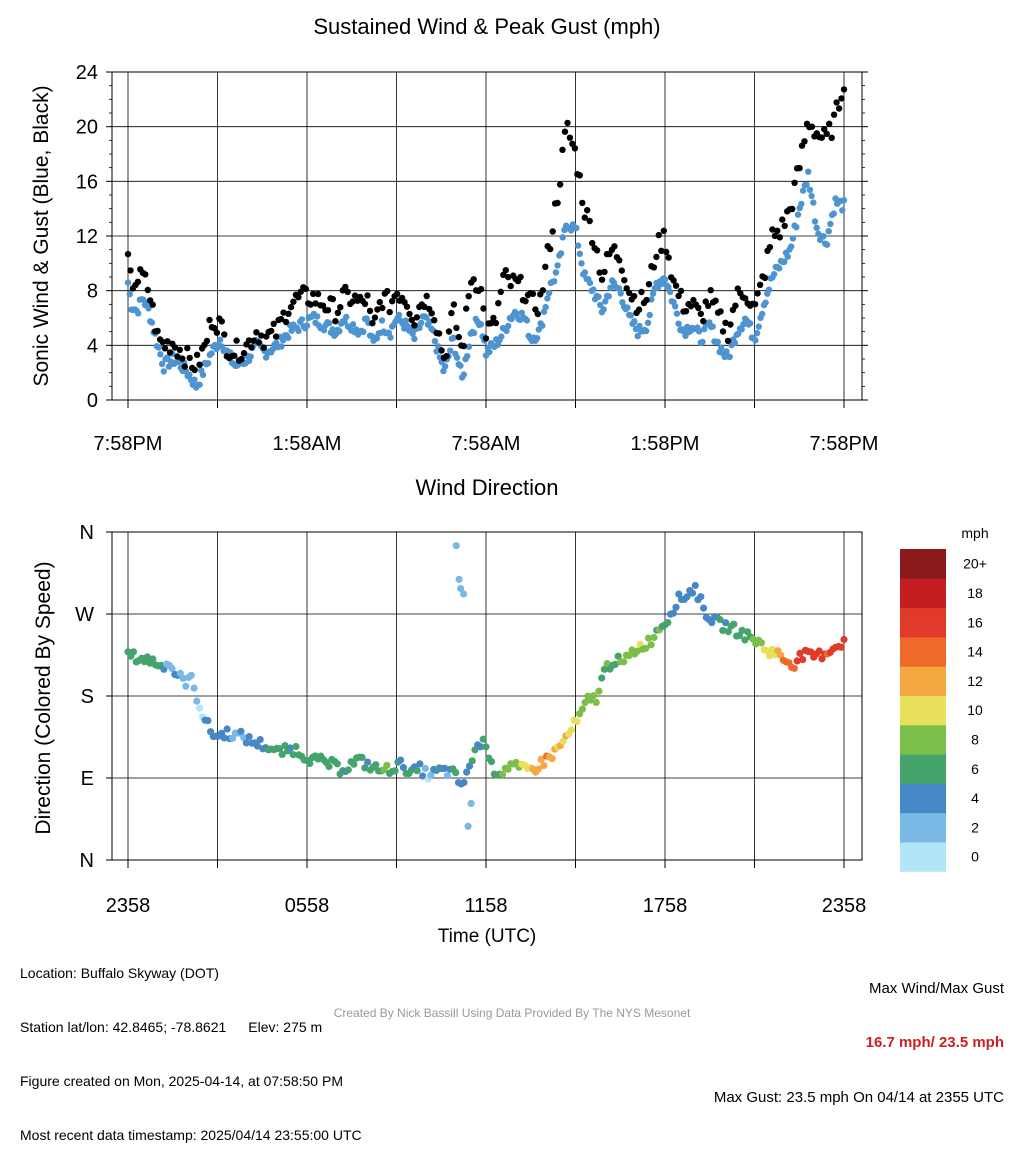 Image resolution: width=1024 pixels, height=1162 pixels. I want to click on colorbar-label: 20+, so click(975, 564).